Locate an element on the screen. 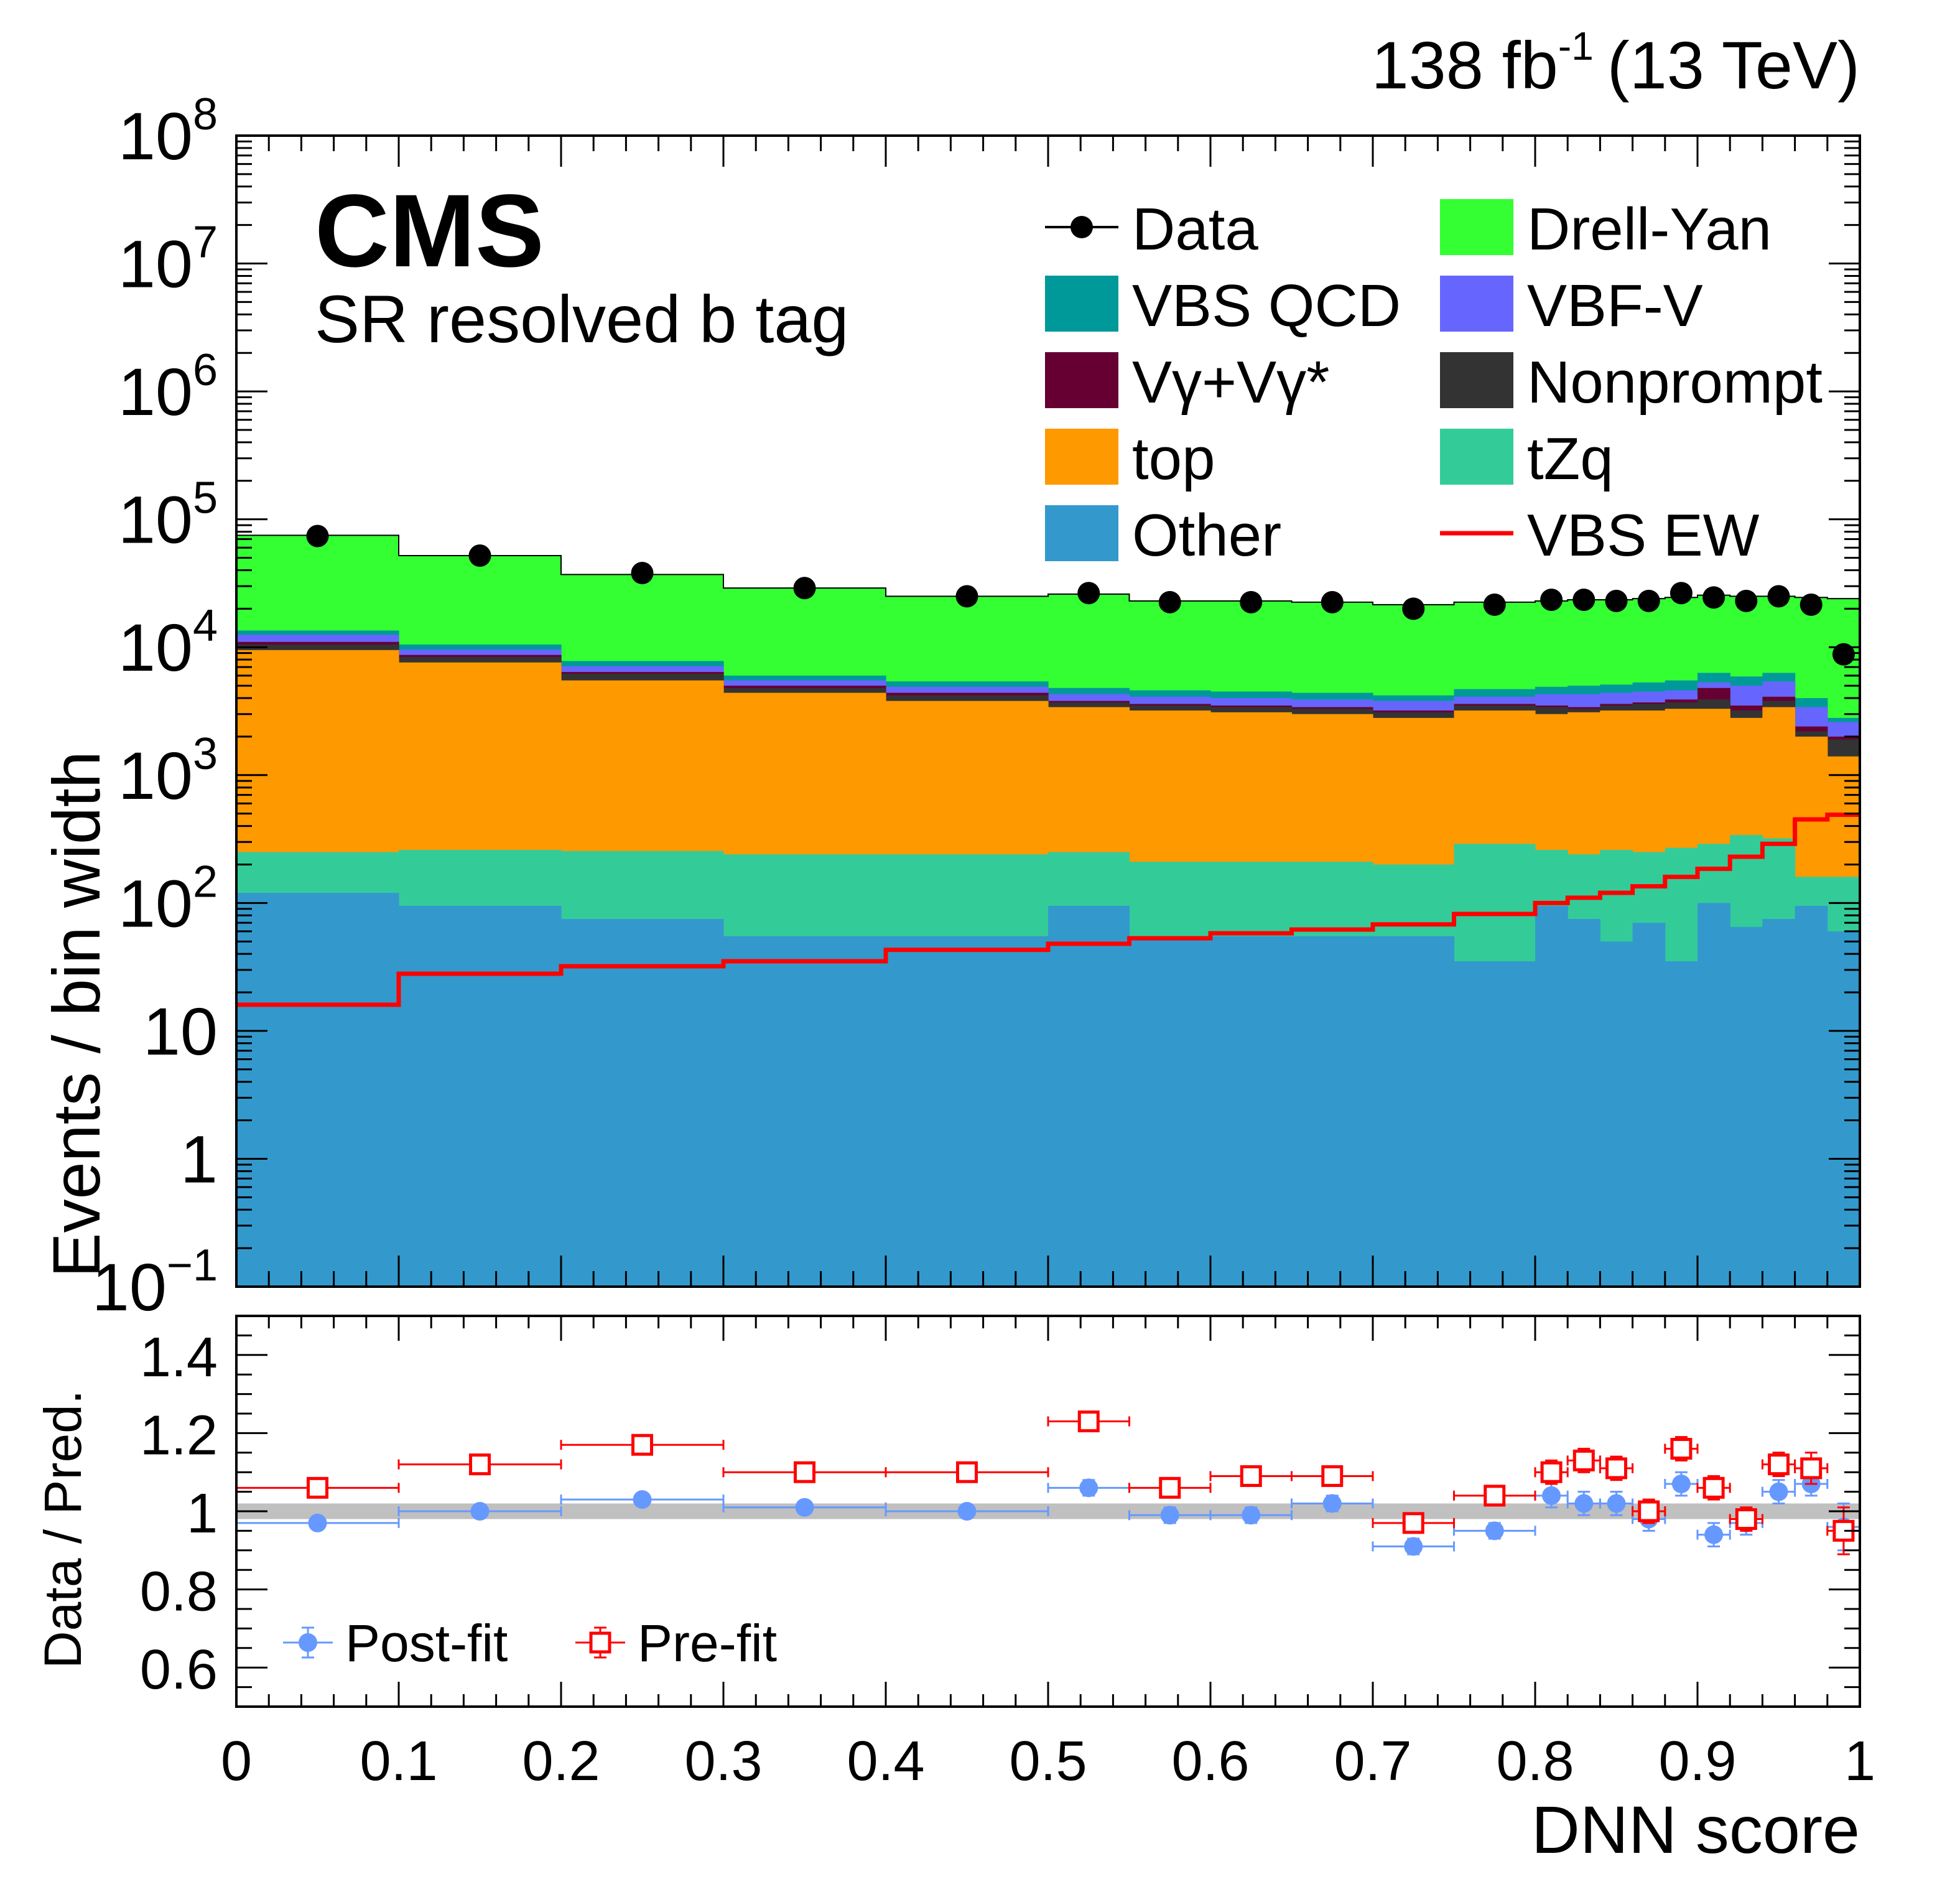 Image resolution: width=1960 pixels, height=1902 pixels. postfit-series is located at coordinates (1048, 1513).